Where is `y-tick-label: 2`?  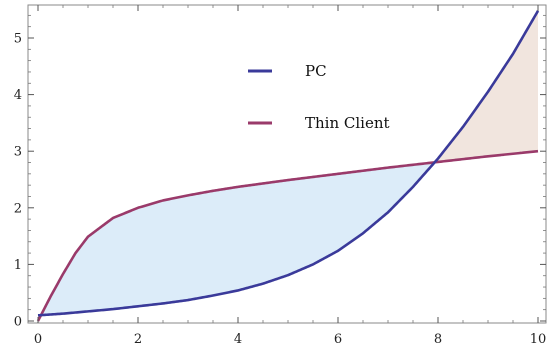 y-tick-label: 2 is located at coordinates (18, 208).